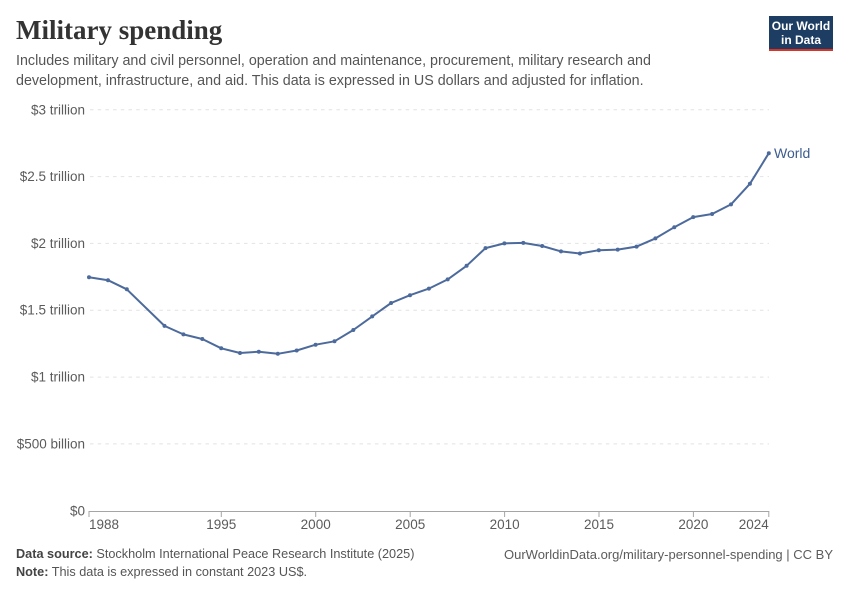 This screenshot has height=600, width=850. What do you see at coordinates (58, 109) in the screenshot?
I see `svg-text: $3 trillion` at bounding box center [58, 109].